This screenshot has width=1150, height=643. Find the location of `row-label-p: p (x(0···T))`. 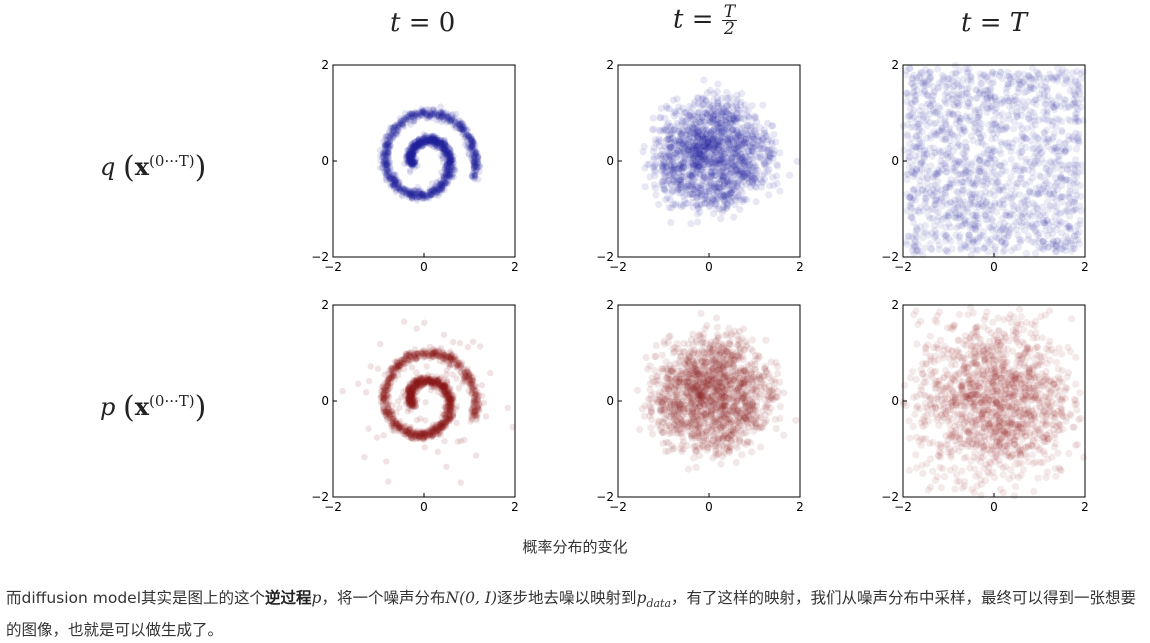

row-label-p: p (x(0···T)) is located at coordinates (153, 407).